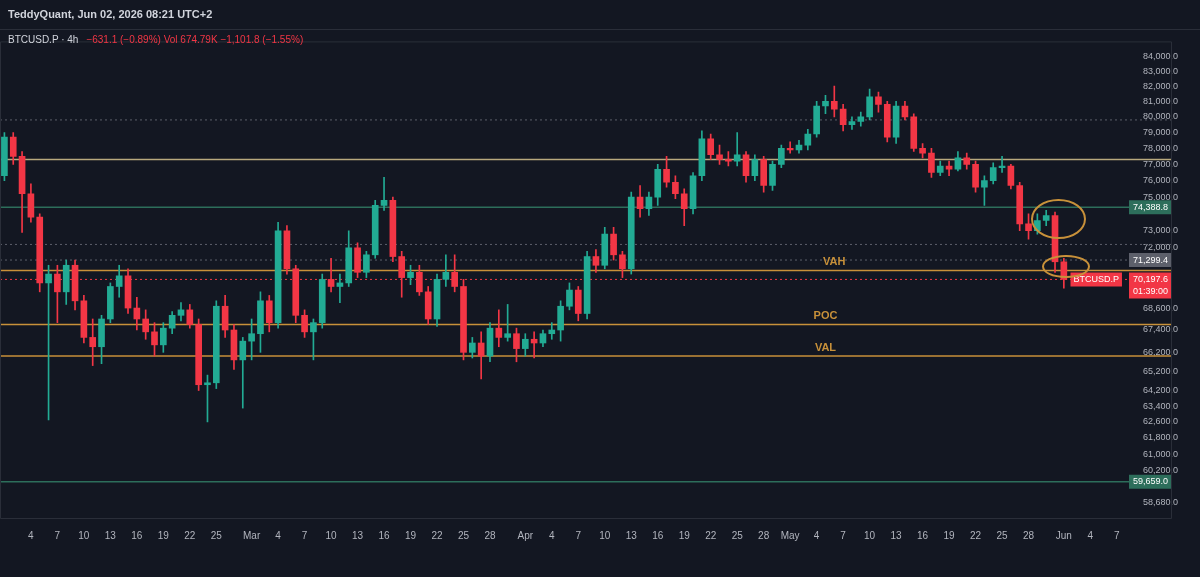 The height and width of the screenshot is (577, 1200). Describe the element at coordinates (1160, 230) in the screenshot. I see `y-tick-label: 73,000.0` at that location.